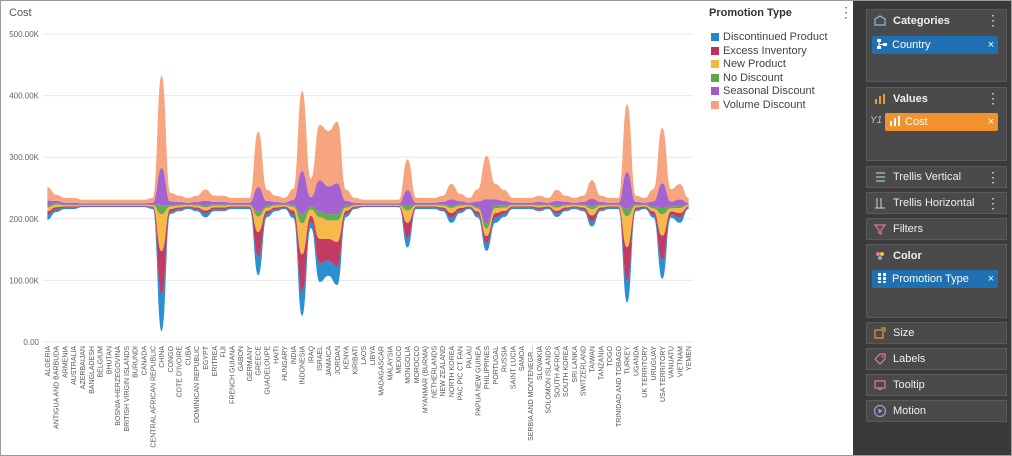  What do you see at coordinates (127, 389) in the screenshot?
I see `x-tick-label: BRITISH VIRGIN ISLANDS` at bounding box center [127, 389].